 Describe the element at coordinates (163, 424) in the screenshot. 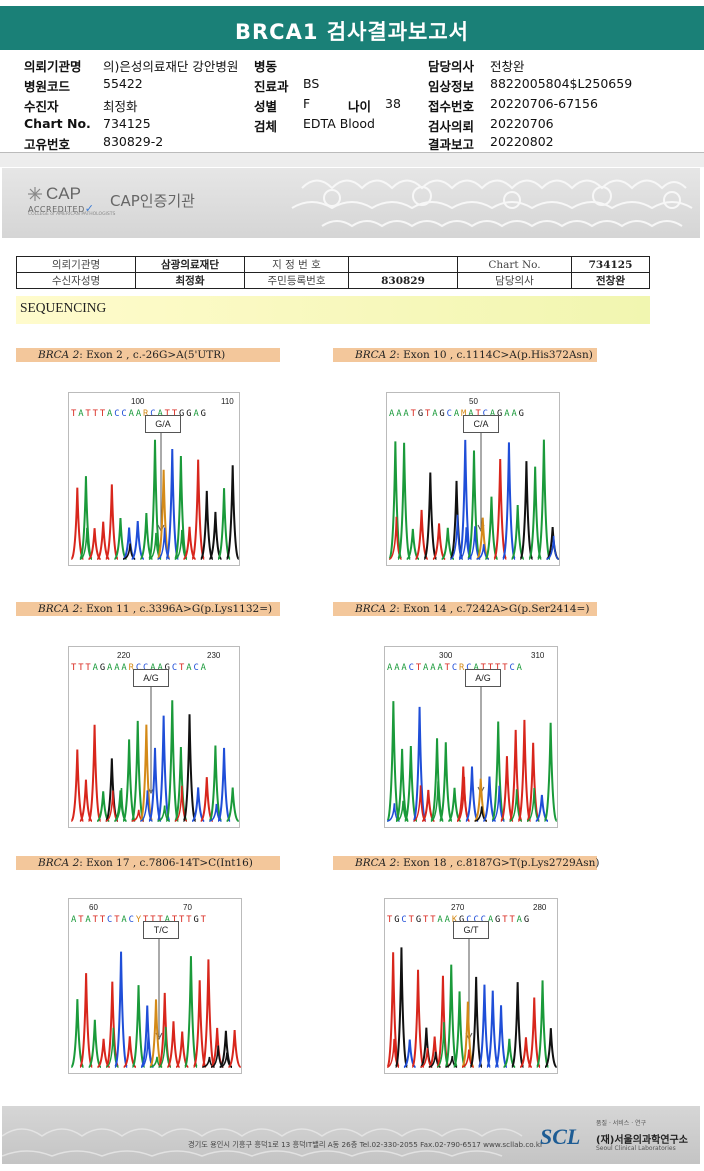

I see `genotype-callout: G/A` at that location.